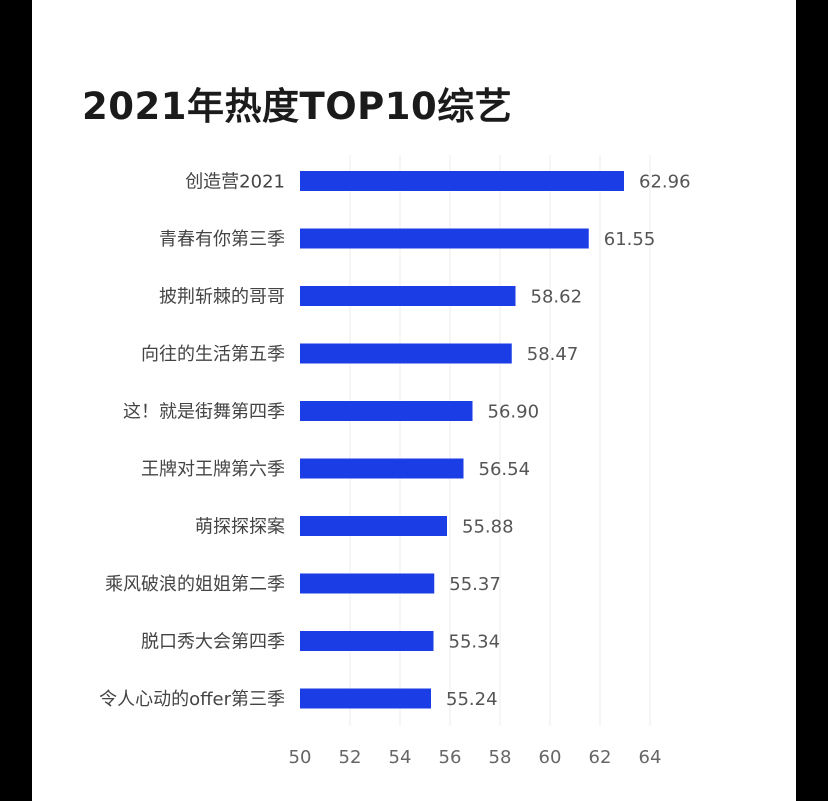 The image size is (828, 801). What do you see at coordinates (240, 527) in the screenshot?
I see `category-label: 萌探探探案` at bounding box center [240, 527].